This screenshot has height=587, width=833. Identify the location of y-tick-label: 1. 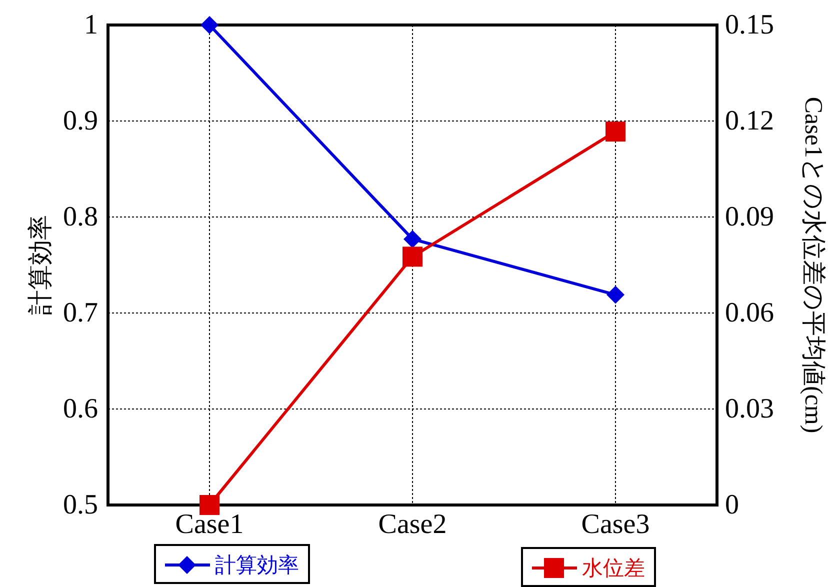
(91, 25).